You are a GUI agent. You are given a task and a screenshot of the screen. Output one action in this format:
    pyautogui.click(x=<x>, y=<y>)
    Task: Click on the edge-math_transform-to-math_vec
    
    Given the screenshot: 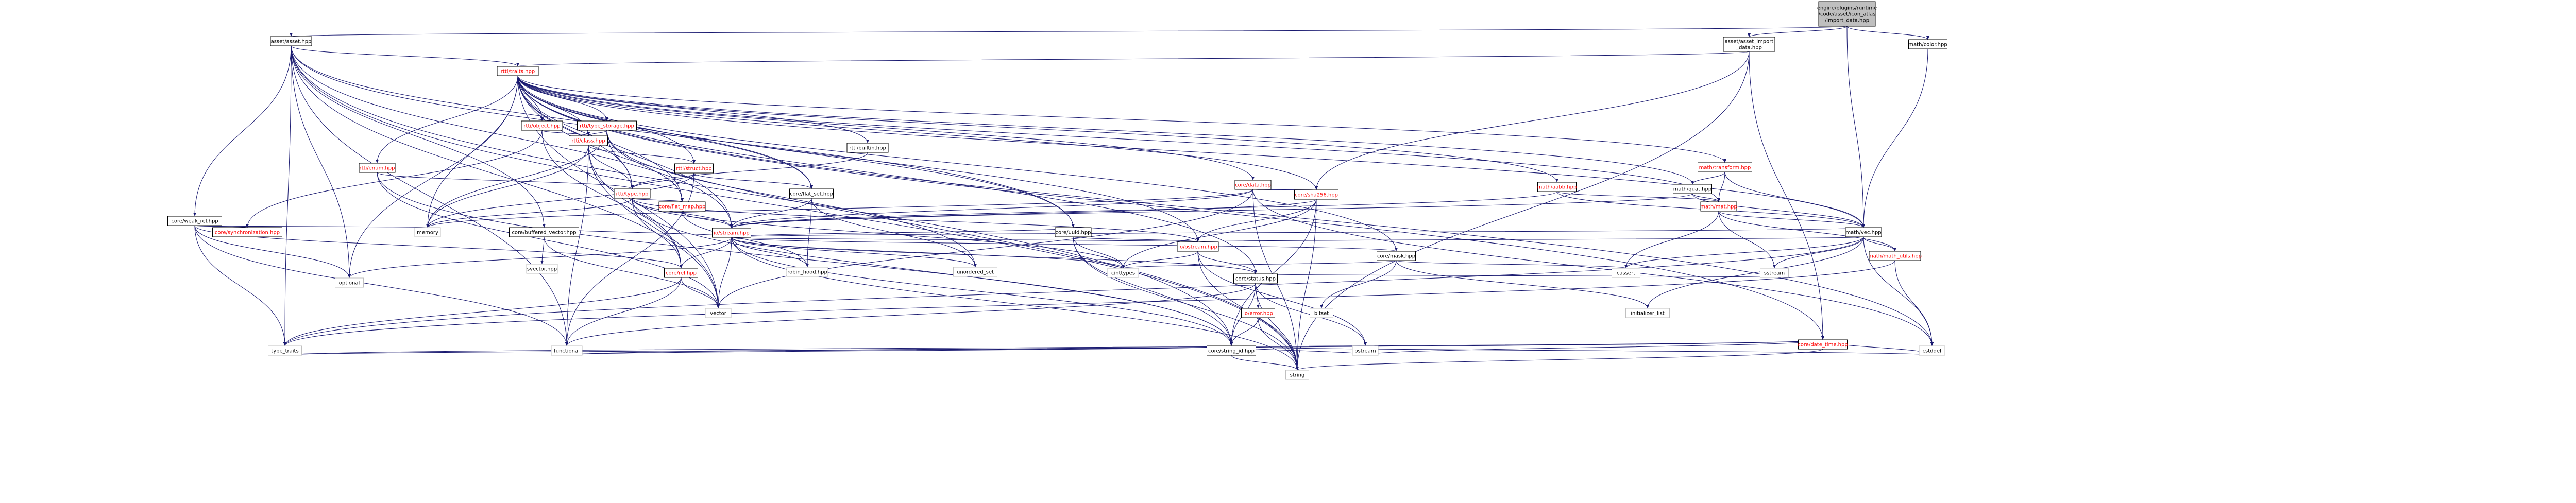 What is the action you would take?
    pyautogui.click(x=1794, y=199)
    